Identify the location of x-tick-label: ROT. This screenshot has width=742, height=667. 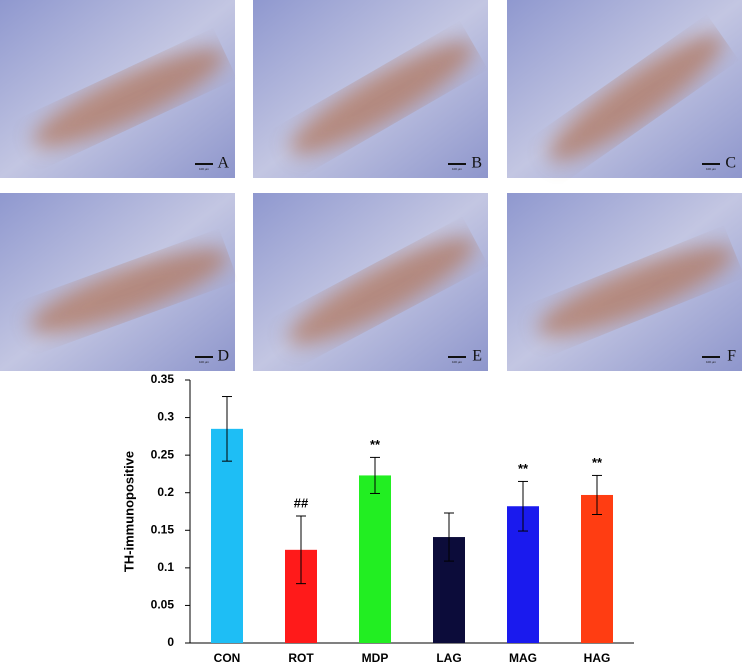
(301, 658).